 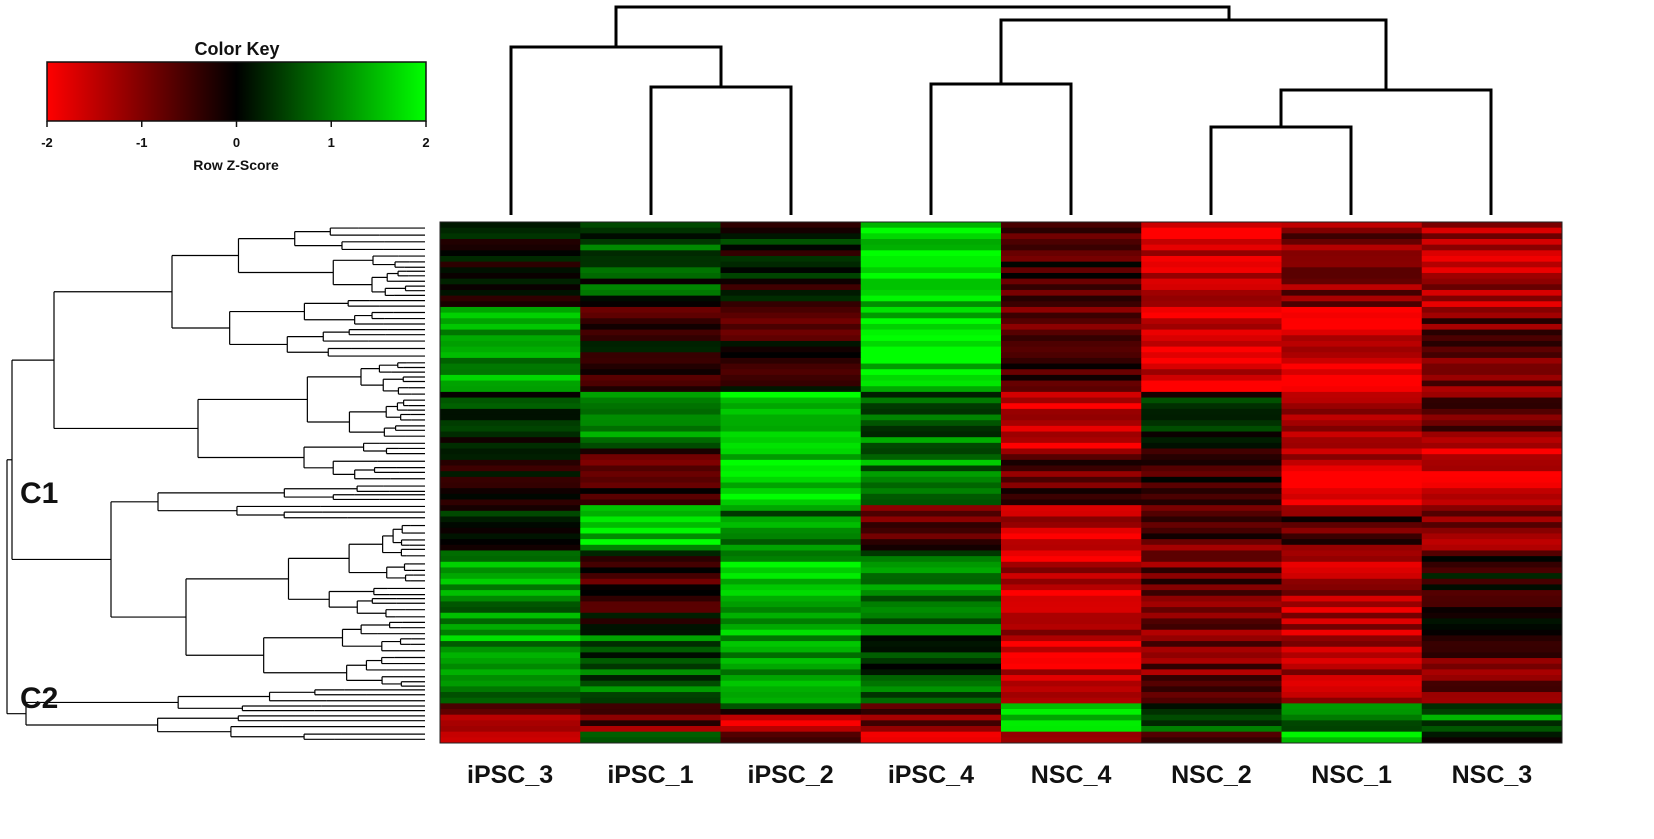 What do you see at coordinates (425, 142) in the screenshot?
I see `color-key-tick-label: 2` at bounding box center [425, 142].